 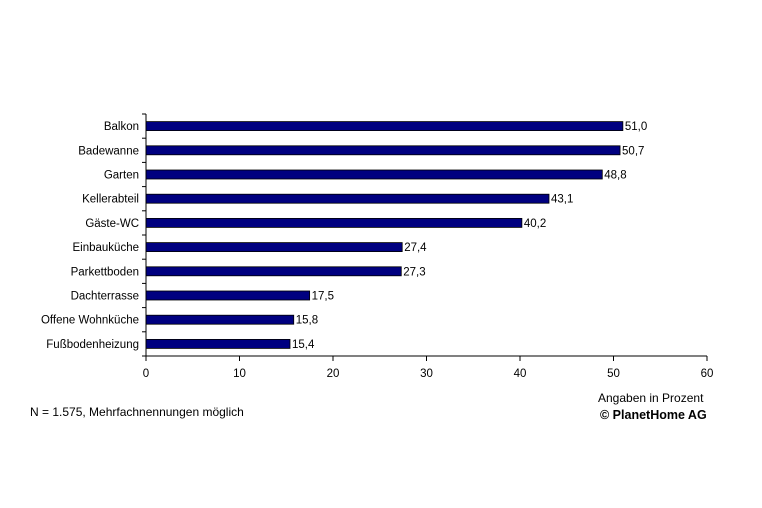 I want to click on category-label: Badewanne, so click(x=108, y=151).